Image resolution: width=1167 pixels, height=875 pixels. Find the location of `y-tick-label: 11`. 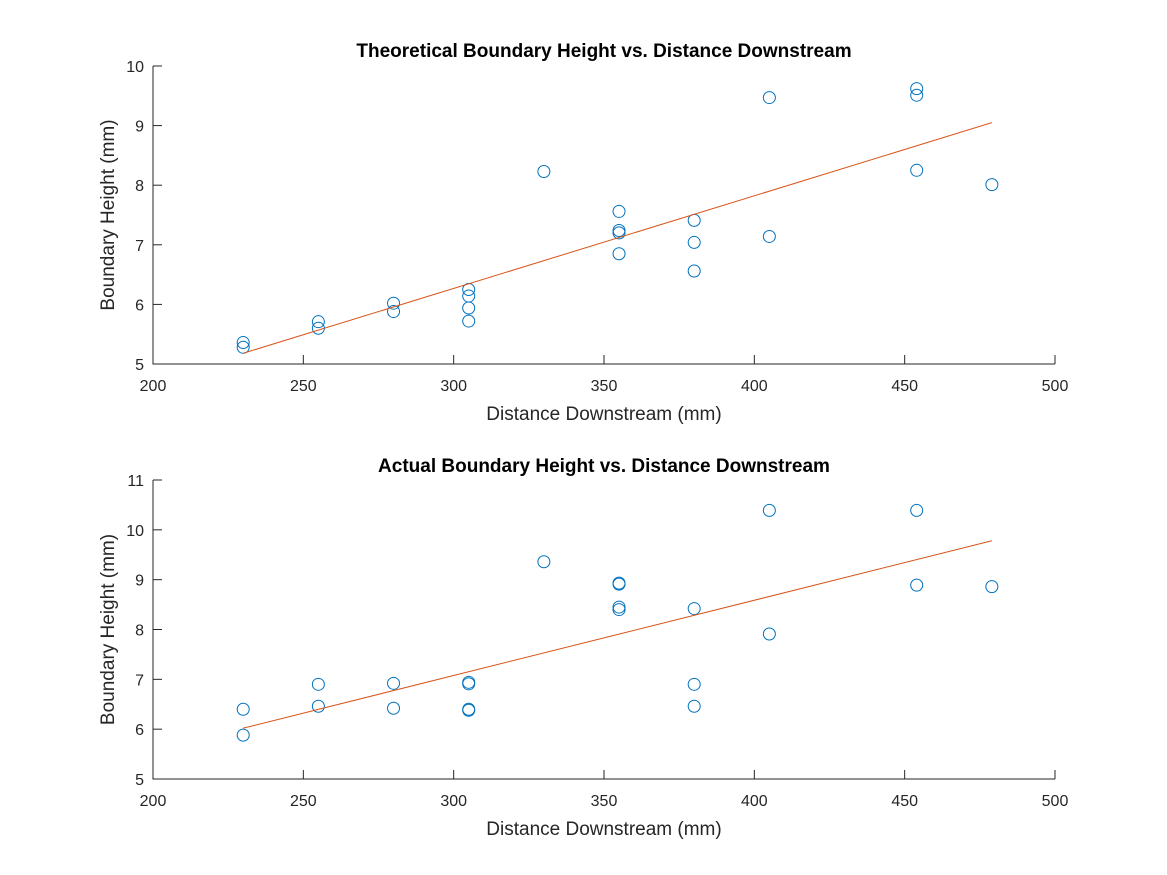

y-tick-label: 11 is located at coordinates (135, 481).